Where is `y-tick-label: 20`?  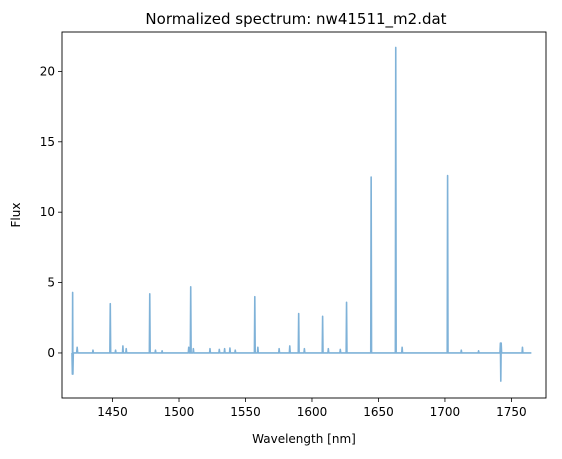
y-tick-label: 20 is located at coordinates (47, 71).